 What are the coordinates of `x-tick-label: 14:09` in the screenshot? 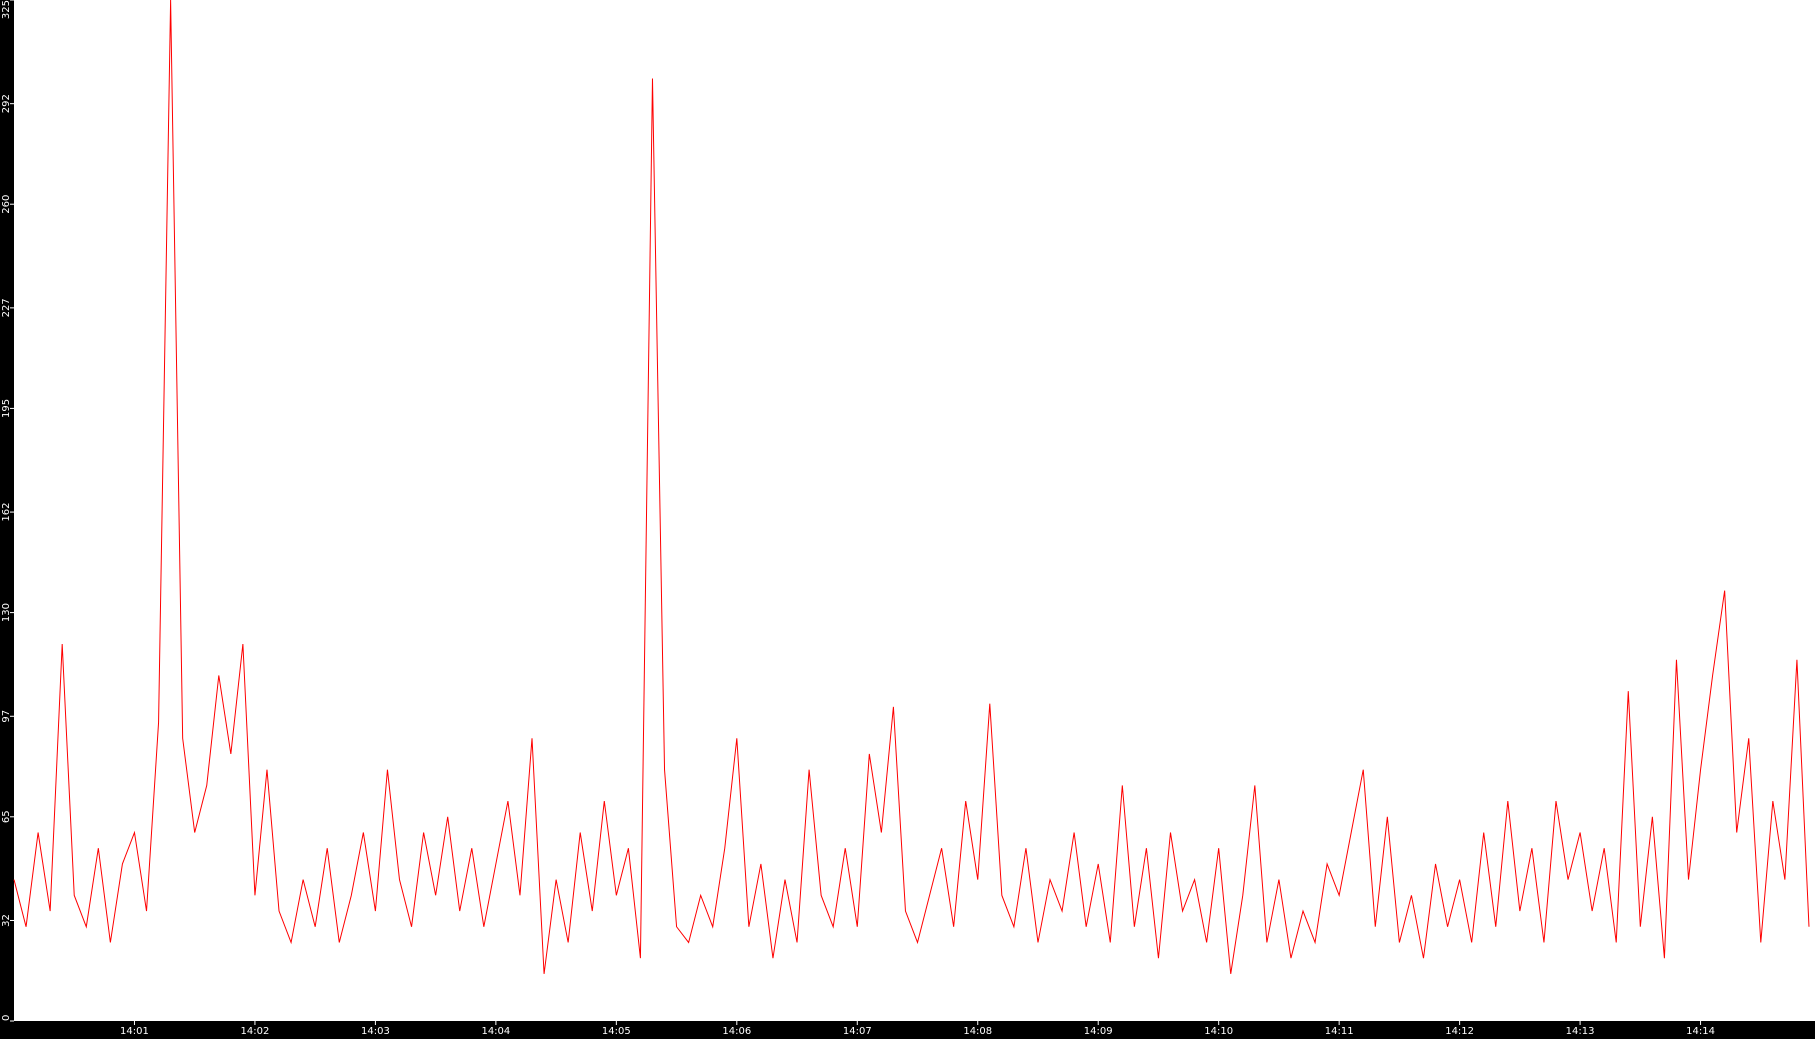 It's located at (1098, 1031).